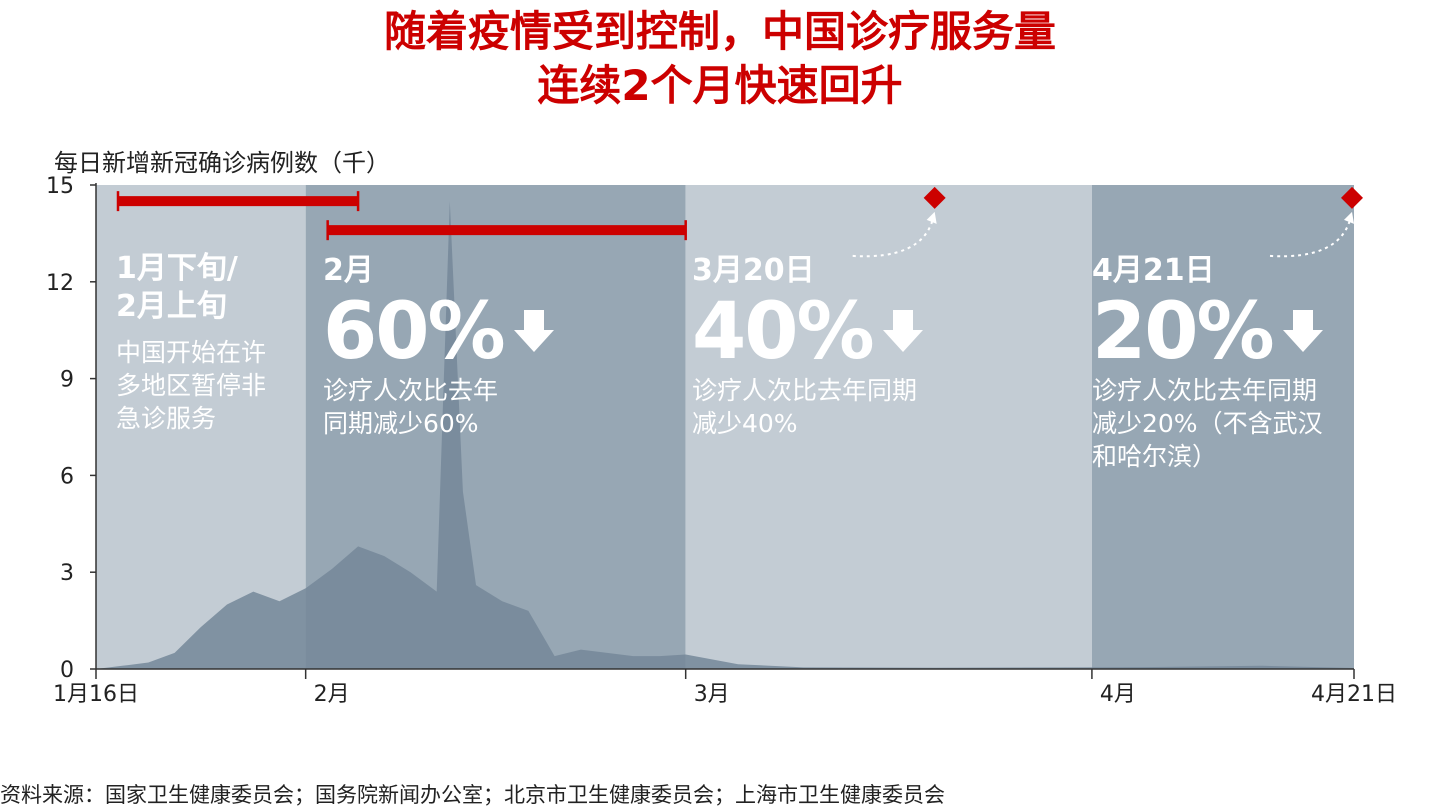 The width and height of the screenshot is (1440, 810). I want to click on annotation-late-january: 1月下旬/ 2月上旬 中国开始在许 多地区暂停非 急诊服务, so click(208, 342).